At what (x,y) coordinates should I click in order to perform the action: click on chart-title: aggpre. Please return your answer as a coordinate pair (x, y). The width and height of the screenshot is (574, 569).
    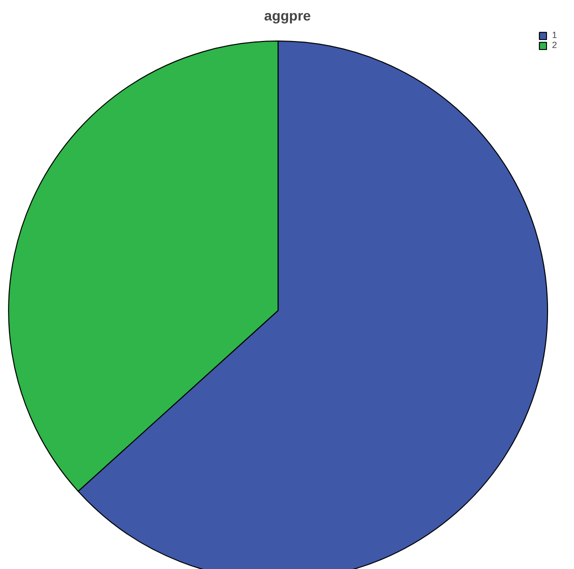
    Looking at the image, I should click on (288, 16).